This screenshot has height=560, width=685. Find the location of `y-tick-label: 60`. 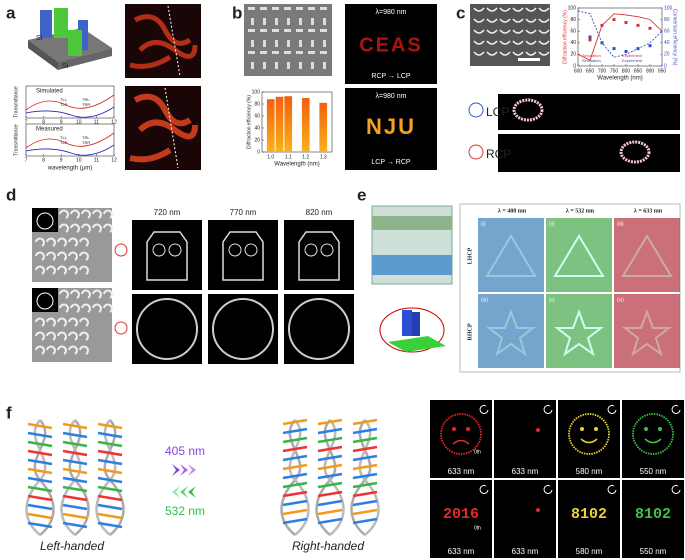

y-tick-label: 60 is located at coordinates (573, 32).